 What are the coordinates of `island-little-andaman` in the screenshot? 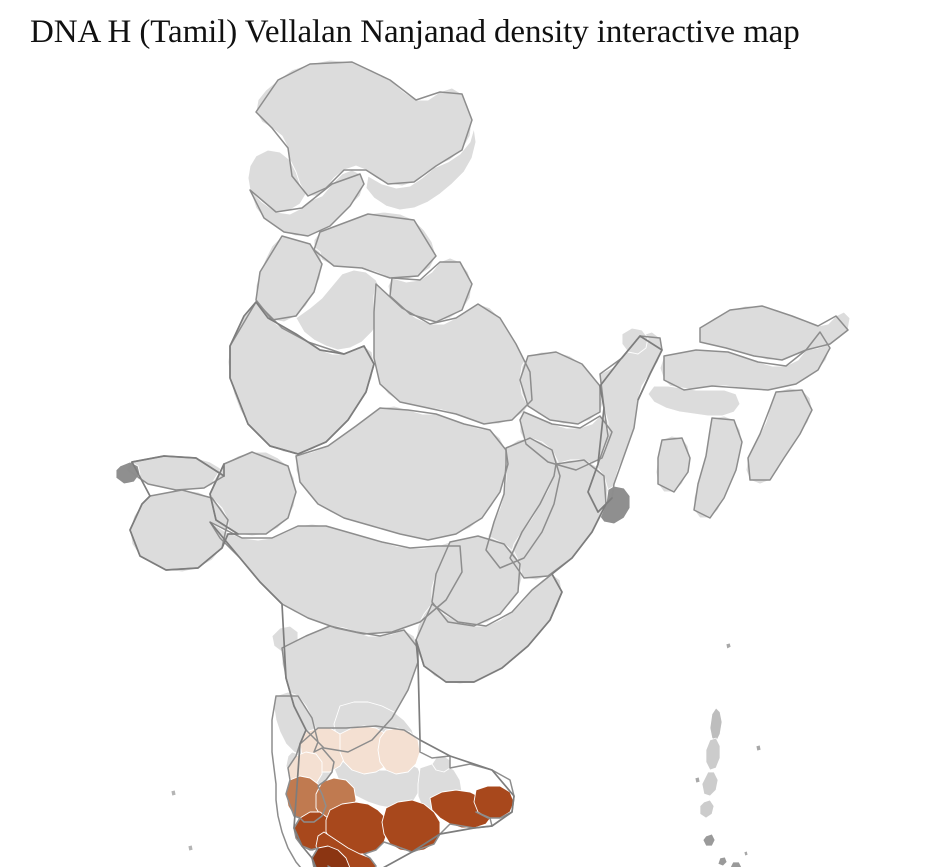 It's located at (707, 809).